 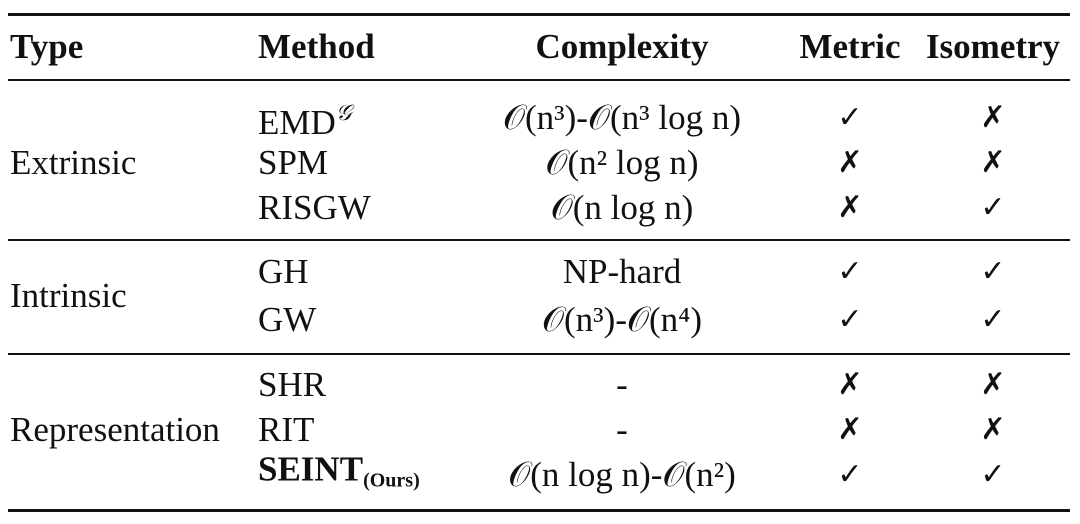 What do you see at coordinates (391, 480) in the screenshot?
I see `method-subscript: (Ours)` at bounding box center [391, 480].